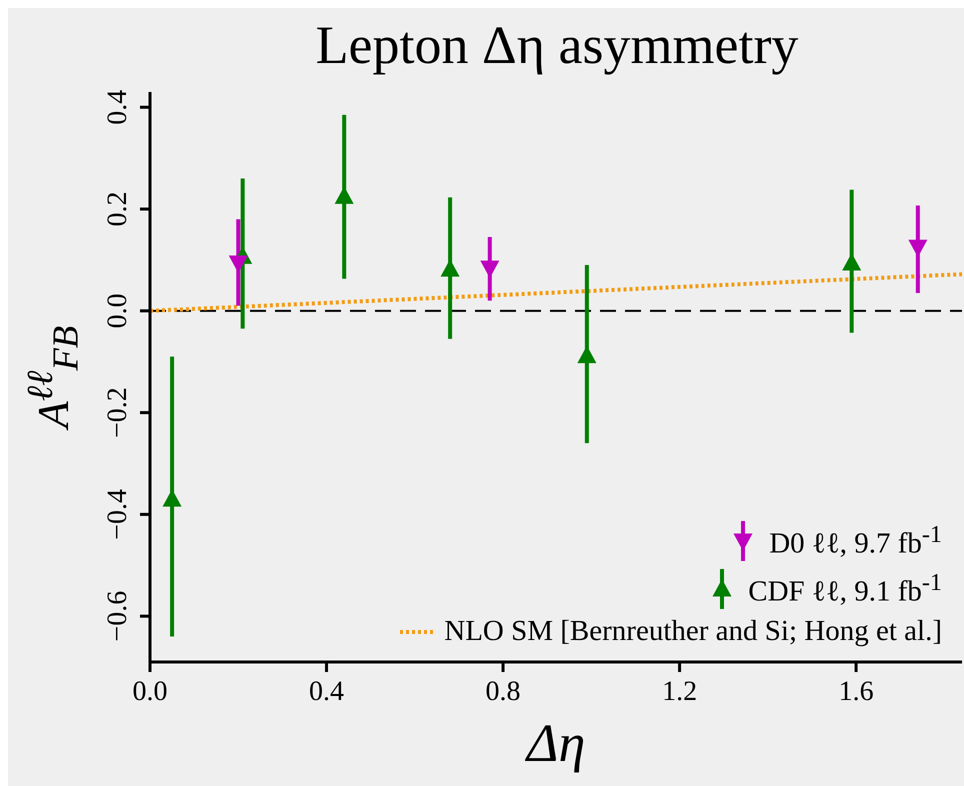 Image resolution: width=964 pixels, height=786 pixels. What do you see at coordinates (856, 691) in the screenshot?
I see `x-tick-label: 1.6` at bounding box center [856, 691].